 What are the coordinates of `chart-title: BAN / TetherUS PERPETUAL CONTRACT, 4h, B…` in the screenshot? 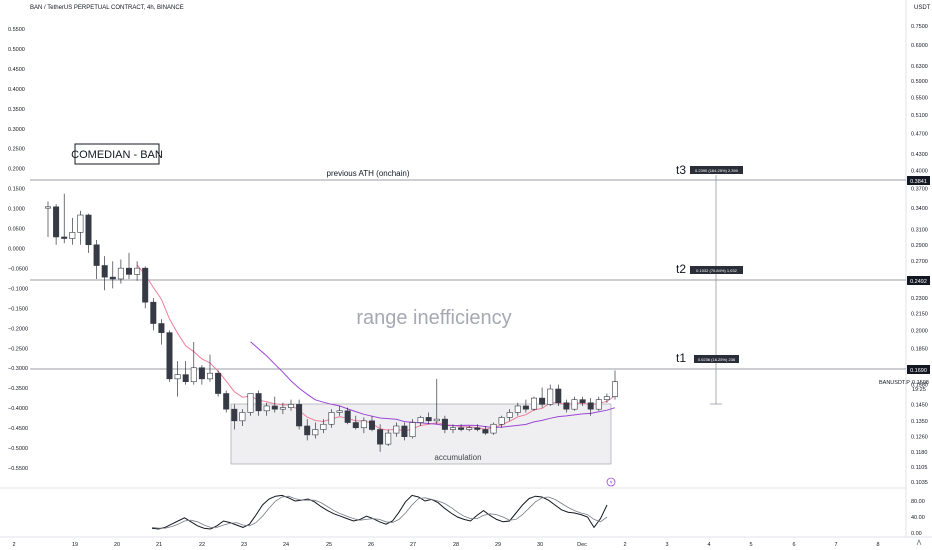 It's located at (107, 8).